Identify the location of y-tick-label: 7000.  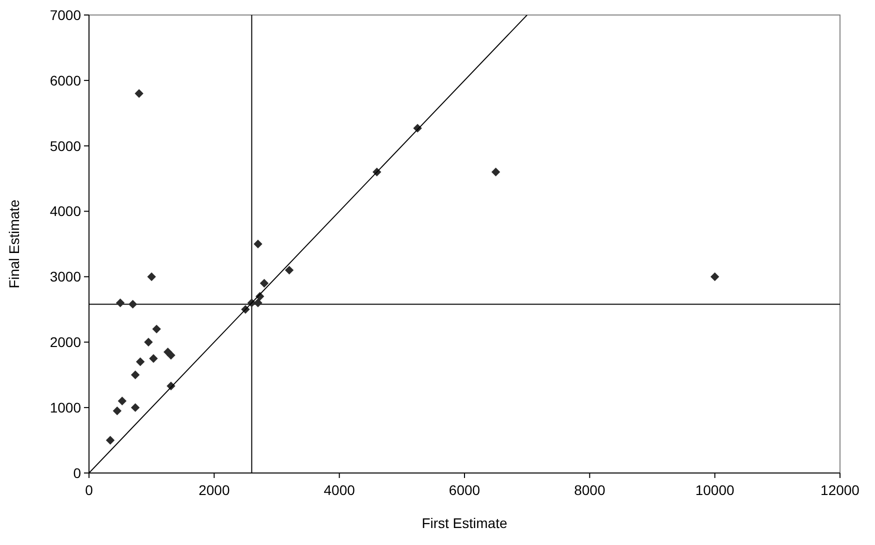
(66, 14).